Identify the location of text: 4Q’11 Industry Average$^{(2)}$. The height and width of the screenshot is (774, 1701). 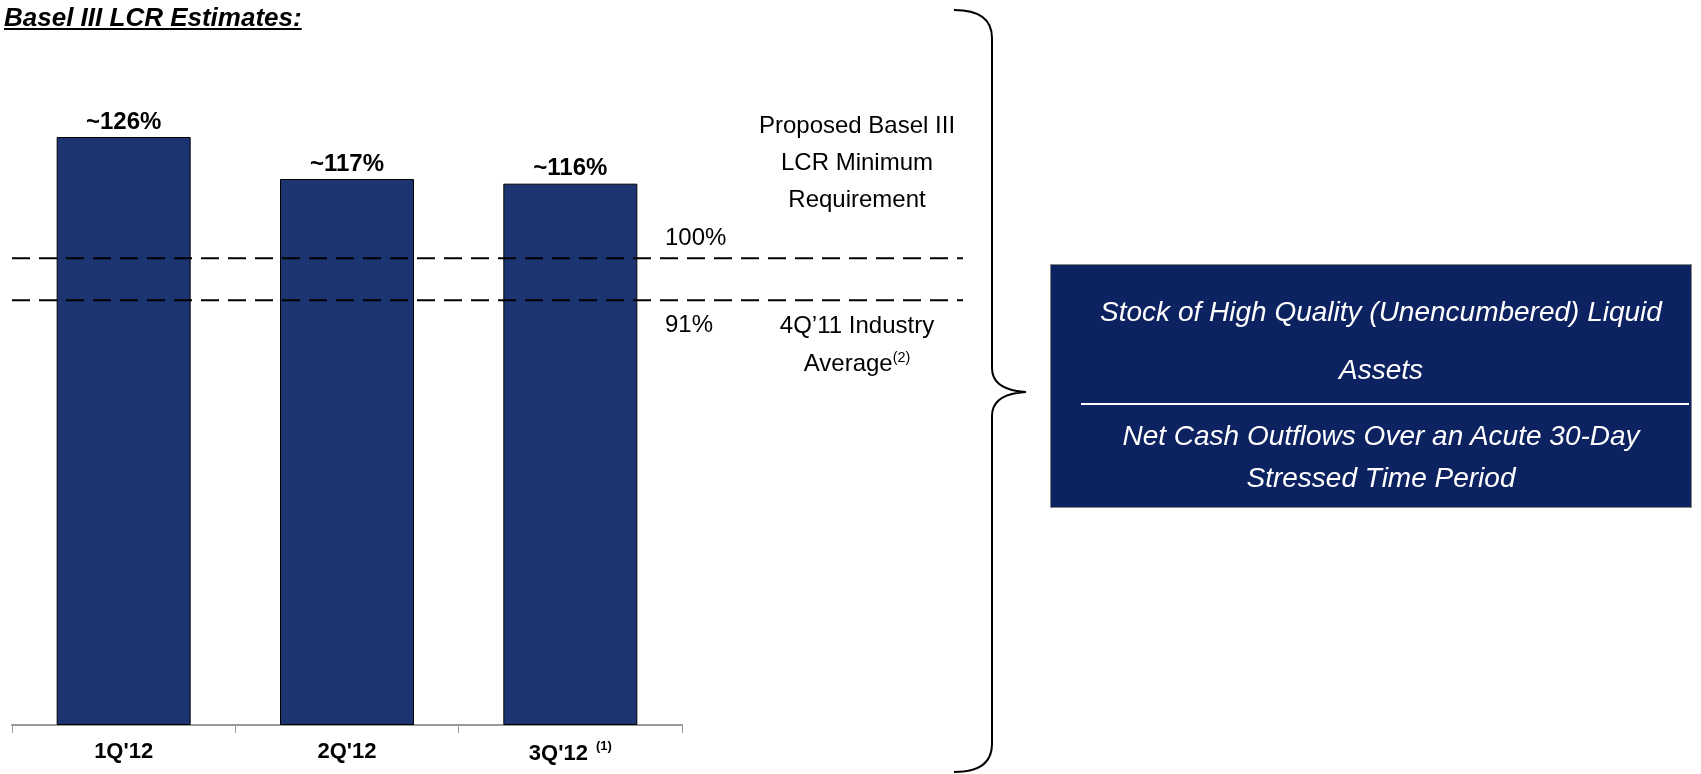
(857, 344).